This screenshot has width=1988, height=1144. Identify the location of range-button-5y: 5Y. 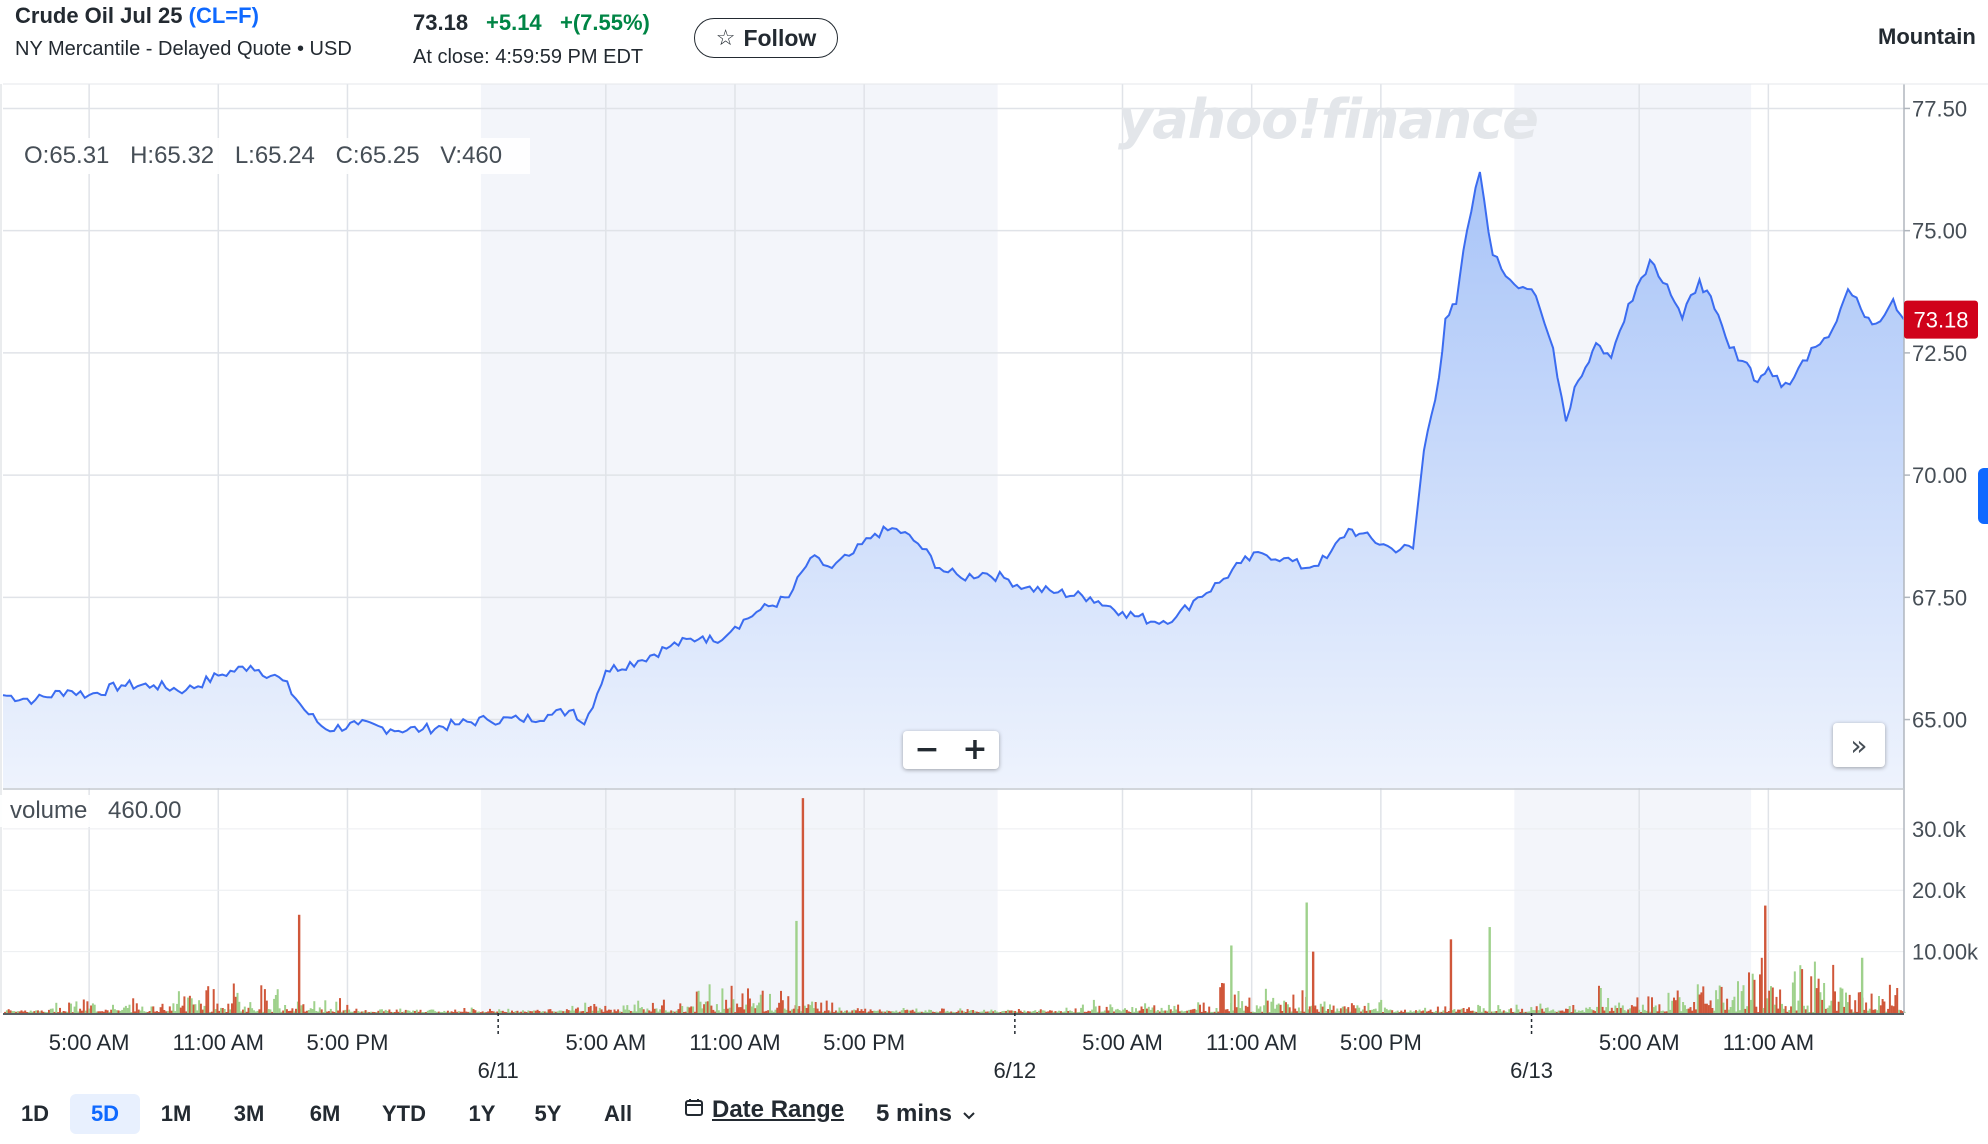
(548, 1114).